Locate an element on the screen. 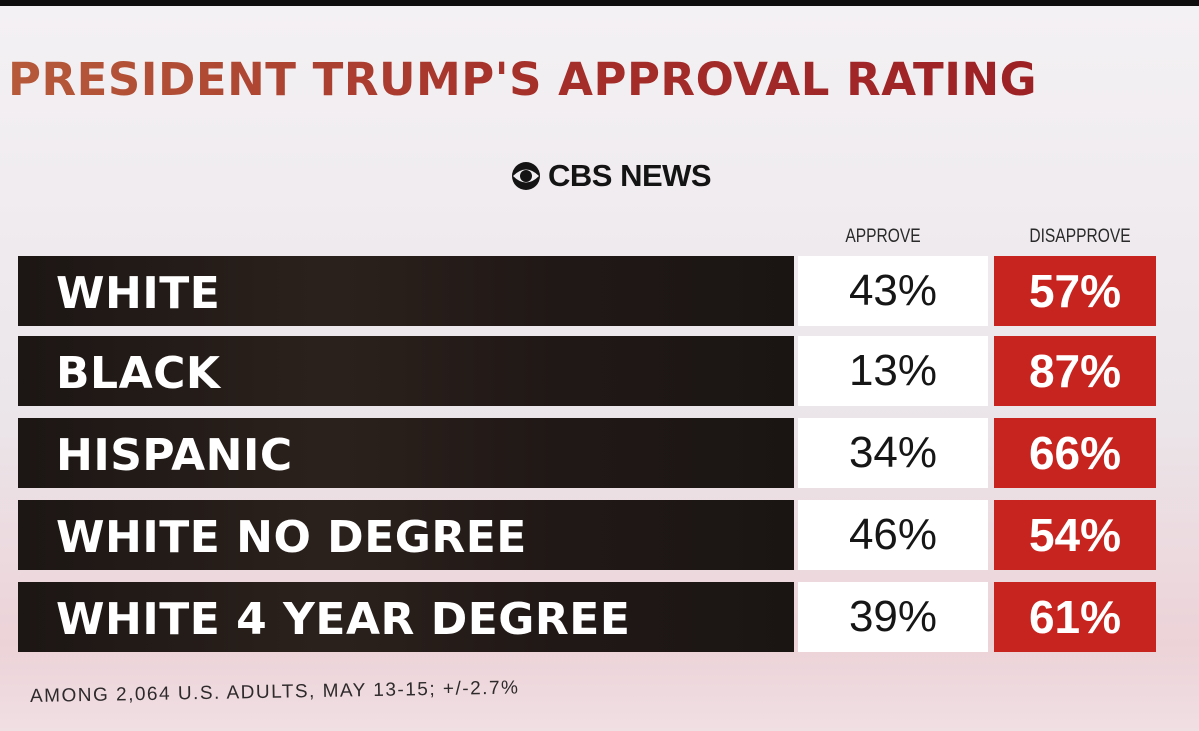  row-label-box: WHITE NO DEGREE is located at coordinates (406, 535).